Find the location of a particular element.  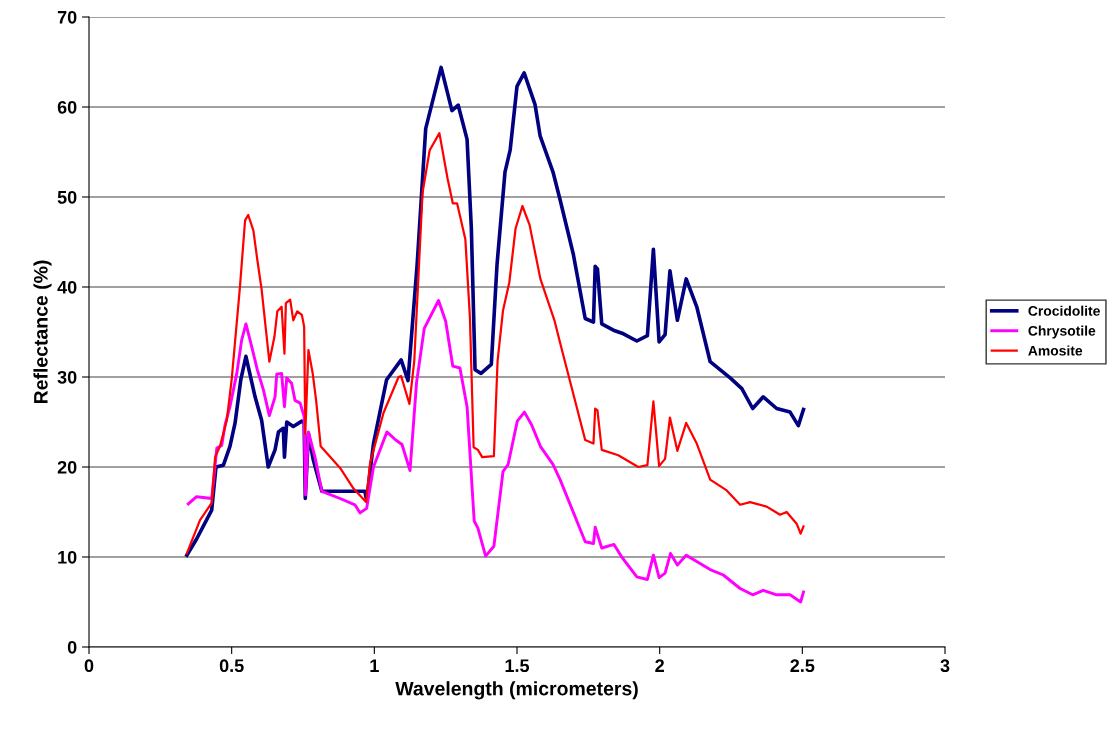

x-tick-label: 0 is located at coordinates (89, 666).